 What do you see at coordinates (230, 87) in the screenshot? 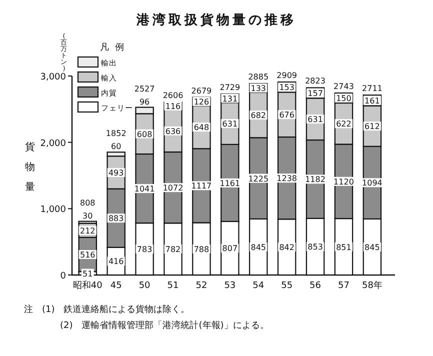
I see `total-label: 2729` at bounding box center [230, 87].